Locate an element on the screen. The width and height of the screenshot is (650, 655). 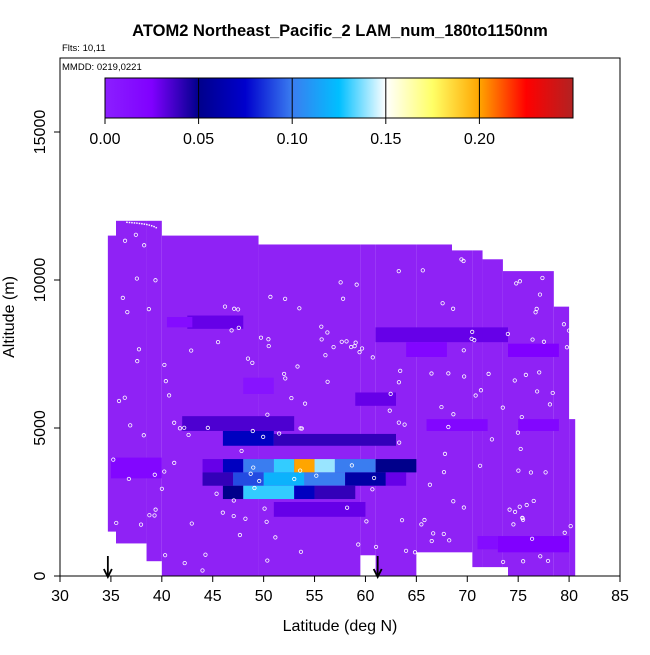
x-axis: 30 35 40 45 50 55 60 65 70 75 80 85 is located at coordinates (340, 590).